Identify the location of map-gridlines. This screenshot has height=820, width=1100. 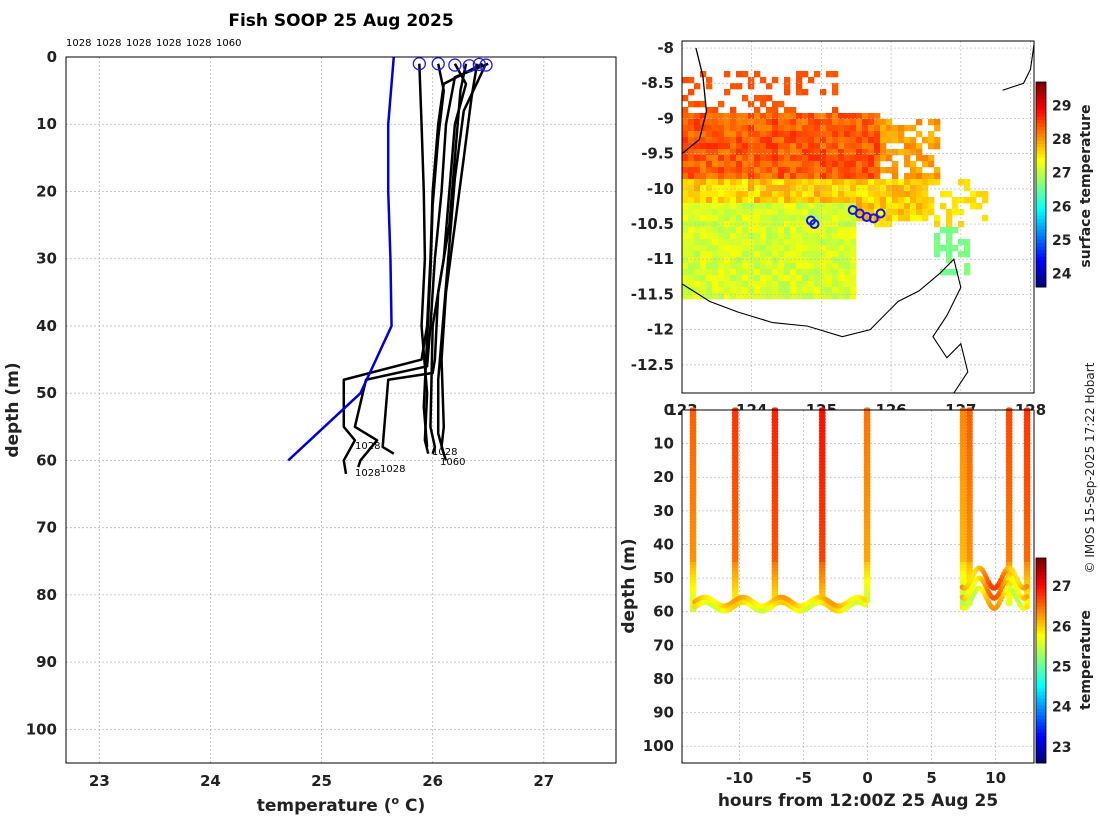
(857, 217).